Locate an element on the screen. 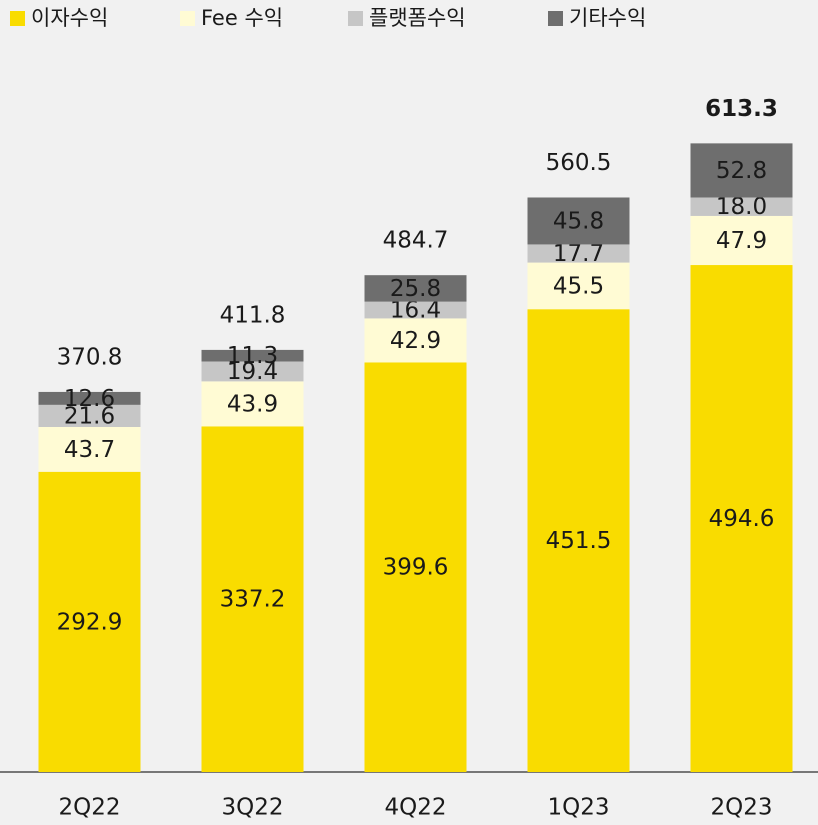  data-label: 45.5 is located at coordinates (578, 286).